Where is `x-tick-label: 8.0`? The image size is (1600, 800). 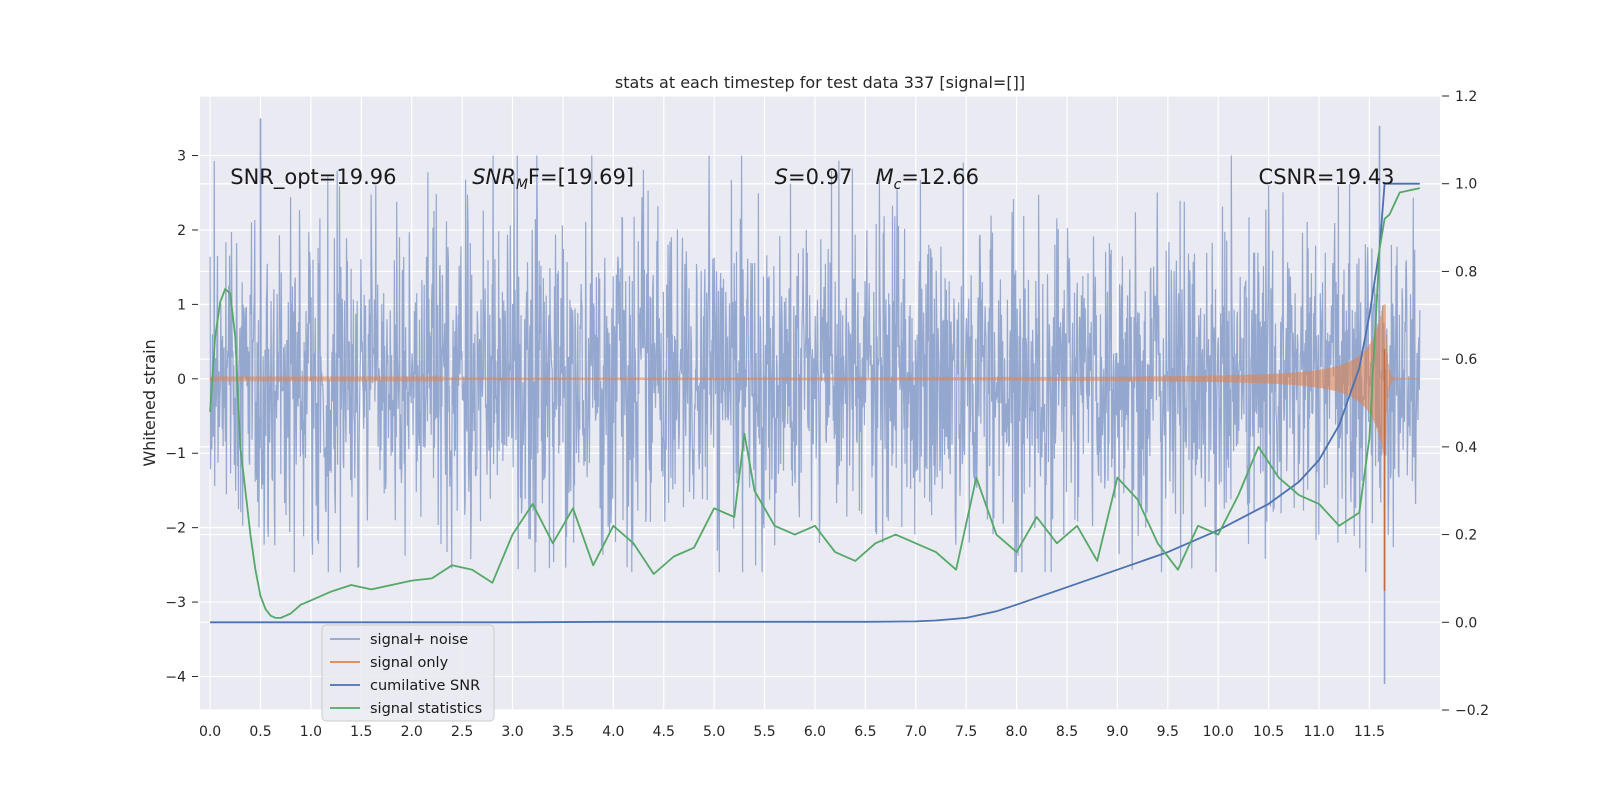
x-tick-label: 8.0 is located at coordinates (1016, 732).